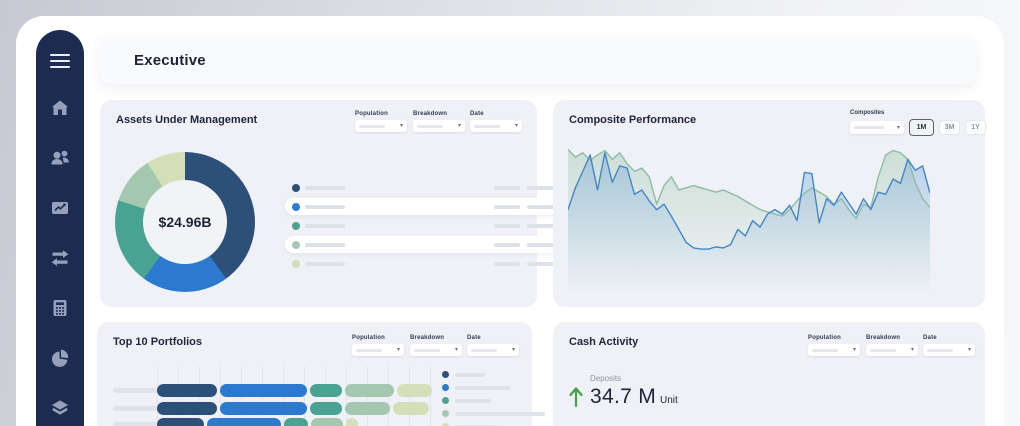  Describe the element at coordinates (921, 127) in the screenshot. I see `range-button-1m: 1M` at that location.